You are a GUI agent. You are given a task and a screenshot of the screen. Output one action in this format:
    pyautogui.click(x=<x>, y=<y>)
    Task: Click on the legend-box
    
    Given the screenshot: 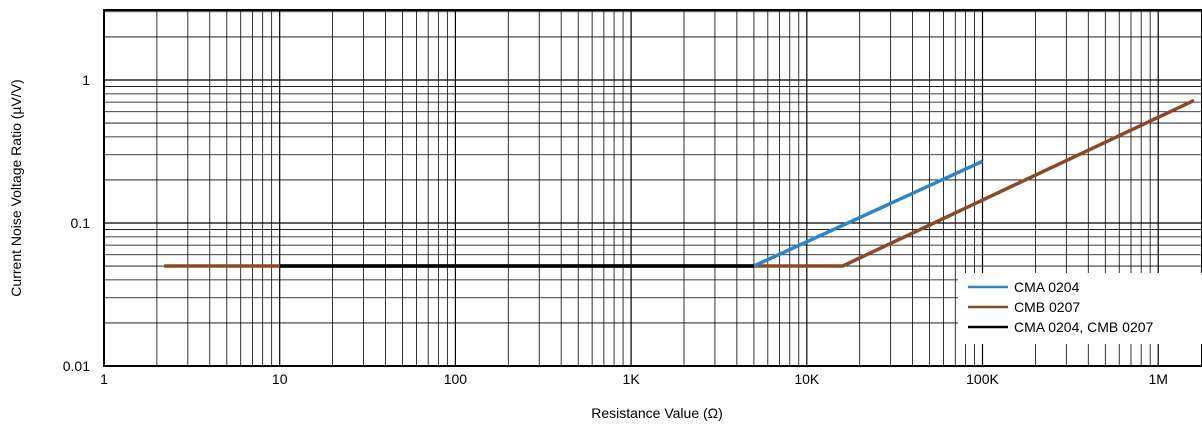 What is the action you would take?
    pyautogui.click(x=1080, y=308)
    